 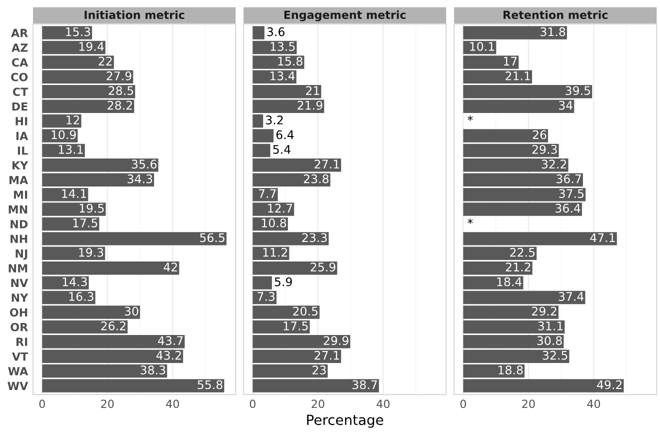 What do you see at coordinates (153, 370) in the screenshot?
I see `data-label: 38.3` at bounding box center [153, 370].